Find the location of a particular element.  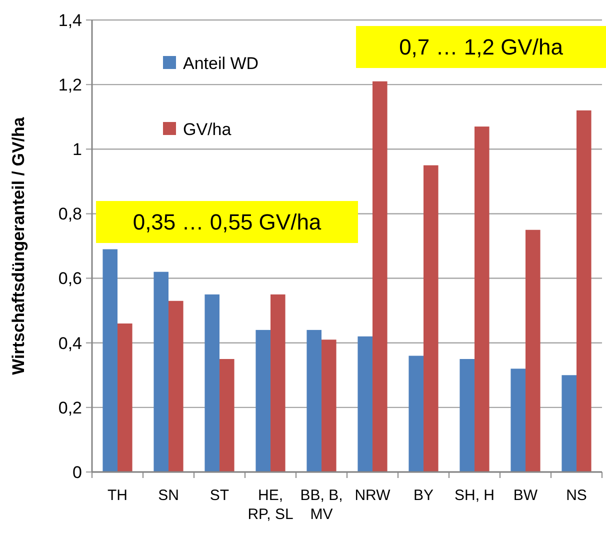

x-tick-label: SH, H is located at coordinates (474, 495).